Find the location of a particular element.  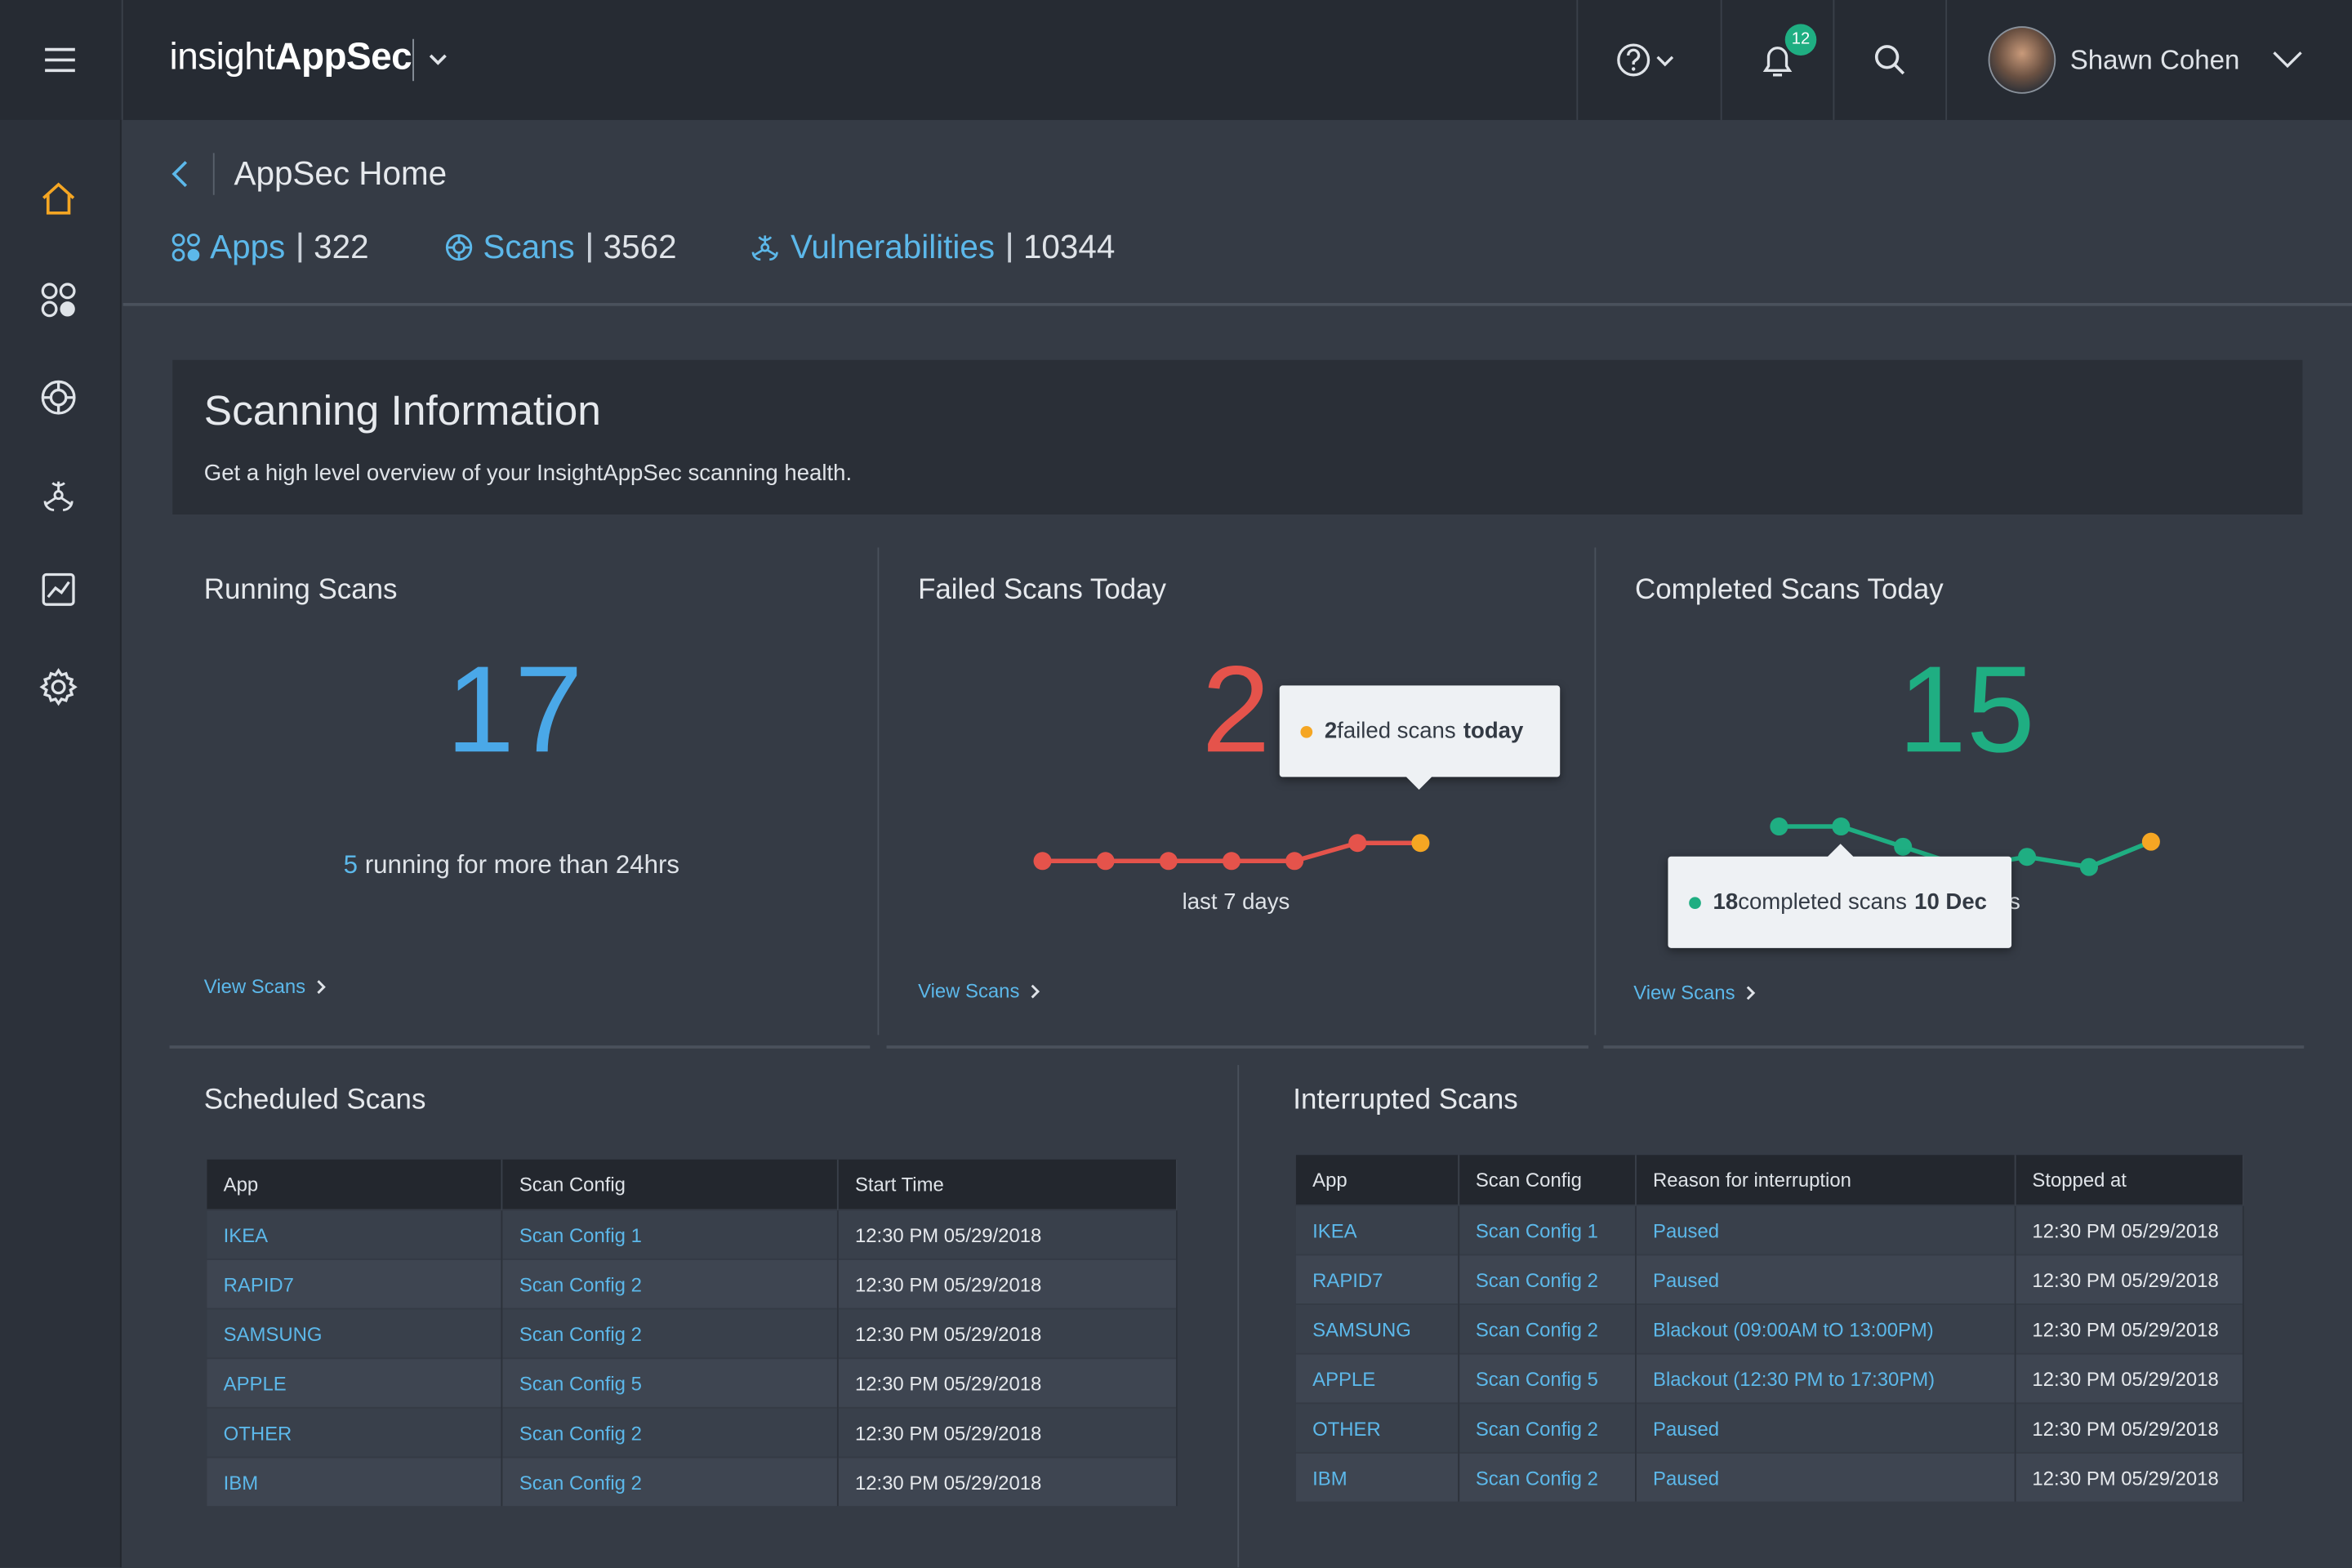

tooltip: 2failed scans today is located at coordinates (1420, 731).